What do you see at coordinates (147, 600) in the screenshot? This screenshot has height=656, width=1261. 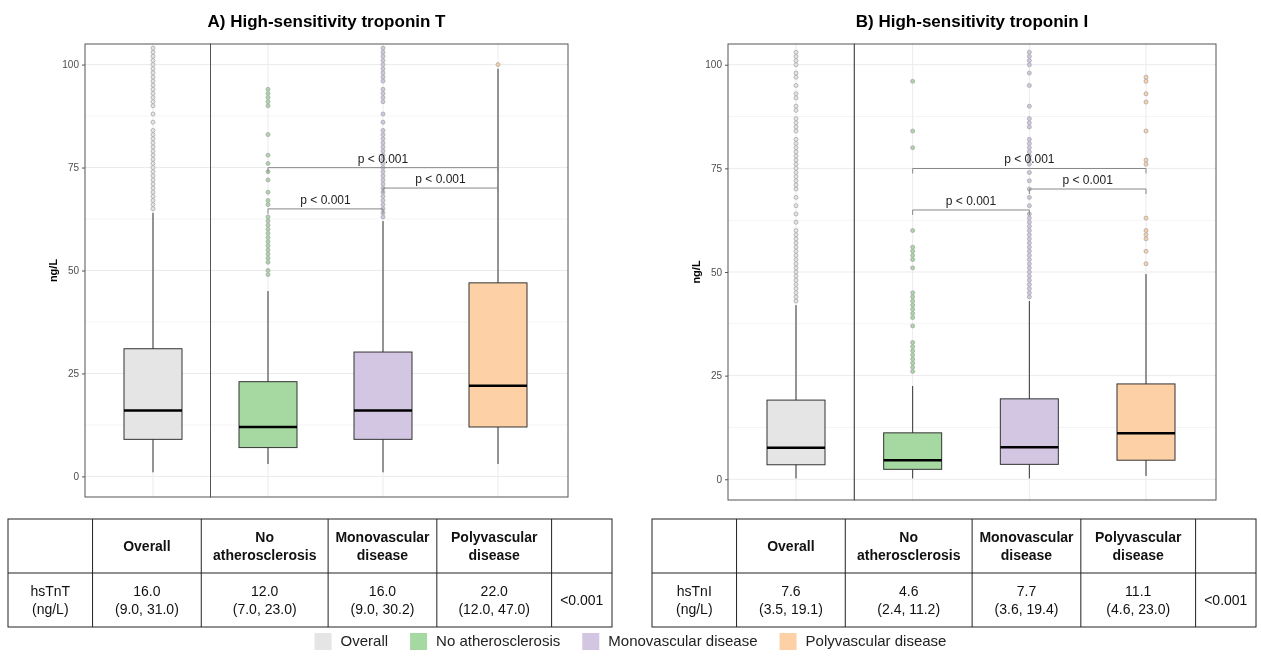 I see `text: 16.0 (9.0, 31.0)` at bounding box center [147, 600].